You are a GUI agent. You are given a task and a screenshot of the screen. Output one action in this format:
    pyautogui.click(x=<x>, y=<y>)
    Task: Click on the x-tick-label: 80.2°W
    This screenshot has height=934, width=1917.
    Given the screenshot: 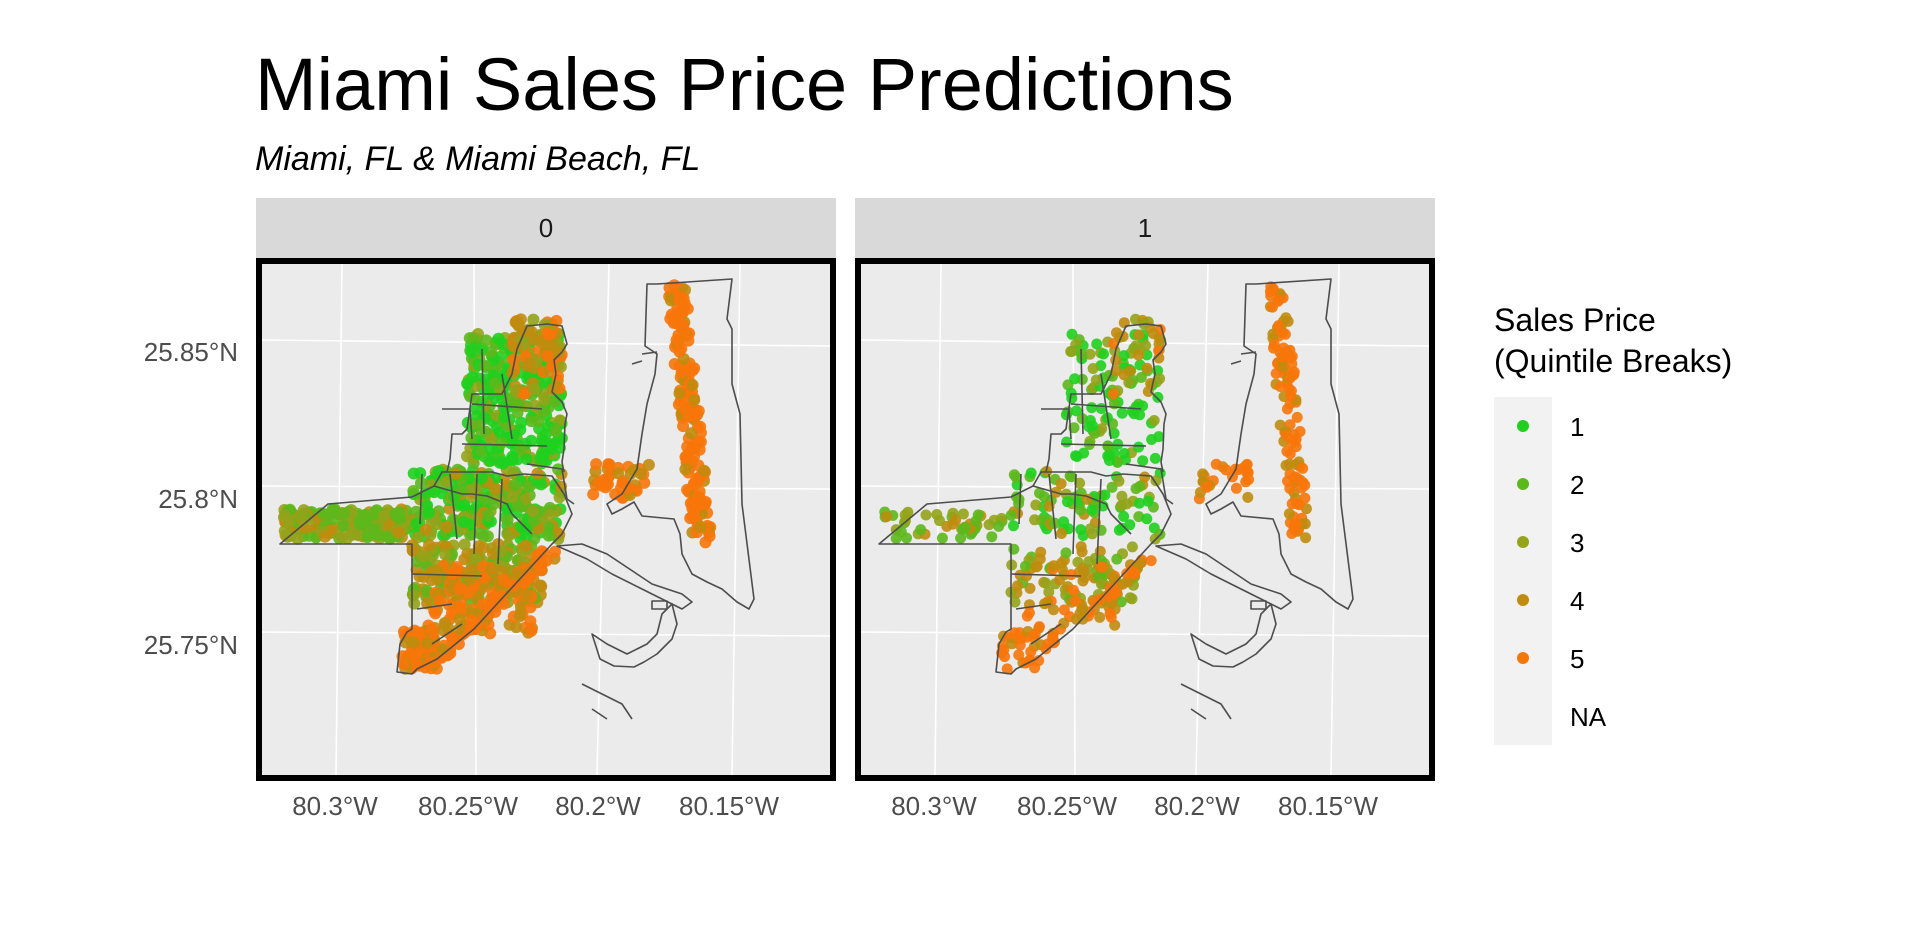 What is the action you would take?
    pyautogui.click(x=1197, y=806)
    